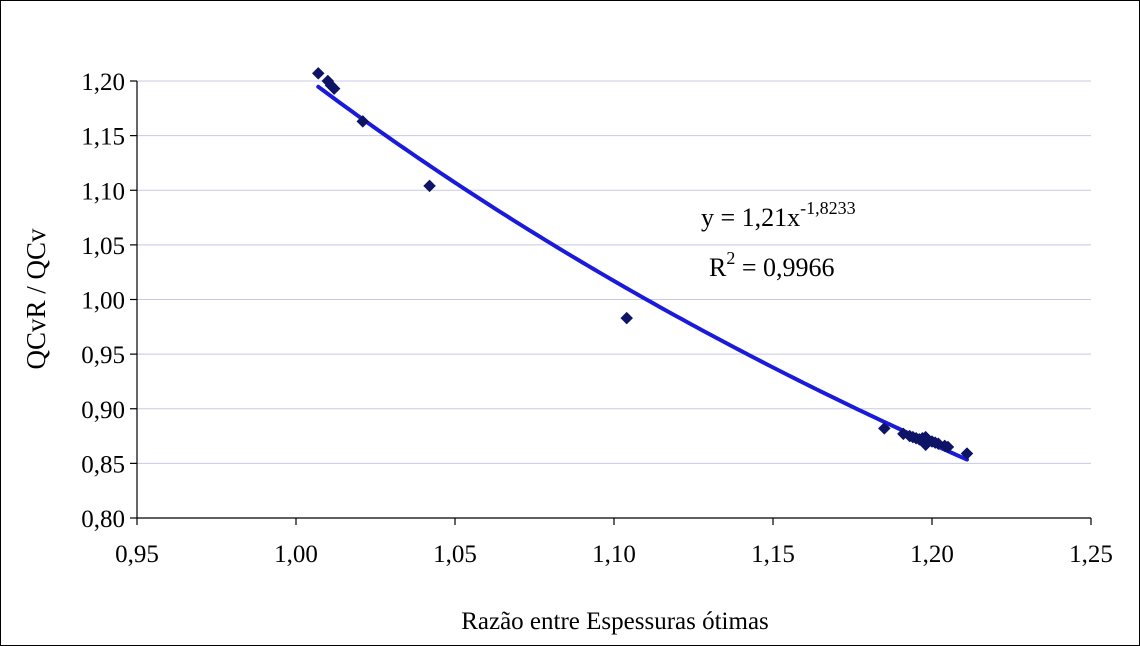 The image size is (1140, 646). What do you see at coordinates (36, 299) in the screenshot?
I see `y-axis-label: QCvR / QCv` at bounding box center [36, 299].